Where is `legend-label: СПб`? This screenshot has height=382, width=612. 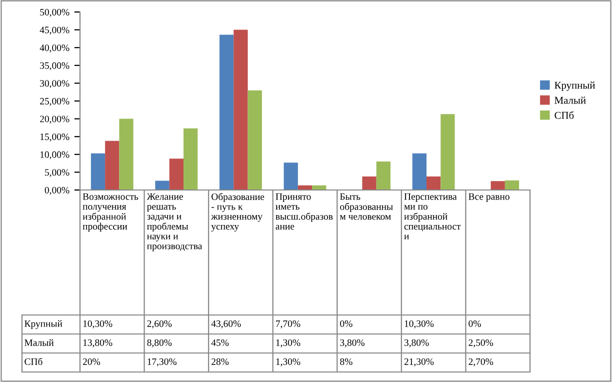 legend-label: СПб is located at coordinates (564, 115).